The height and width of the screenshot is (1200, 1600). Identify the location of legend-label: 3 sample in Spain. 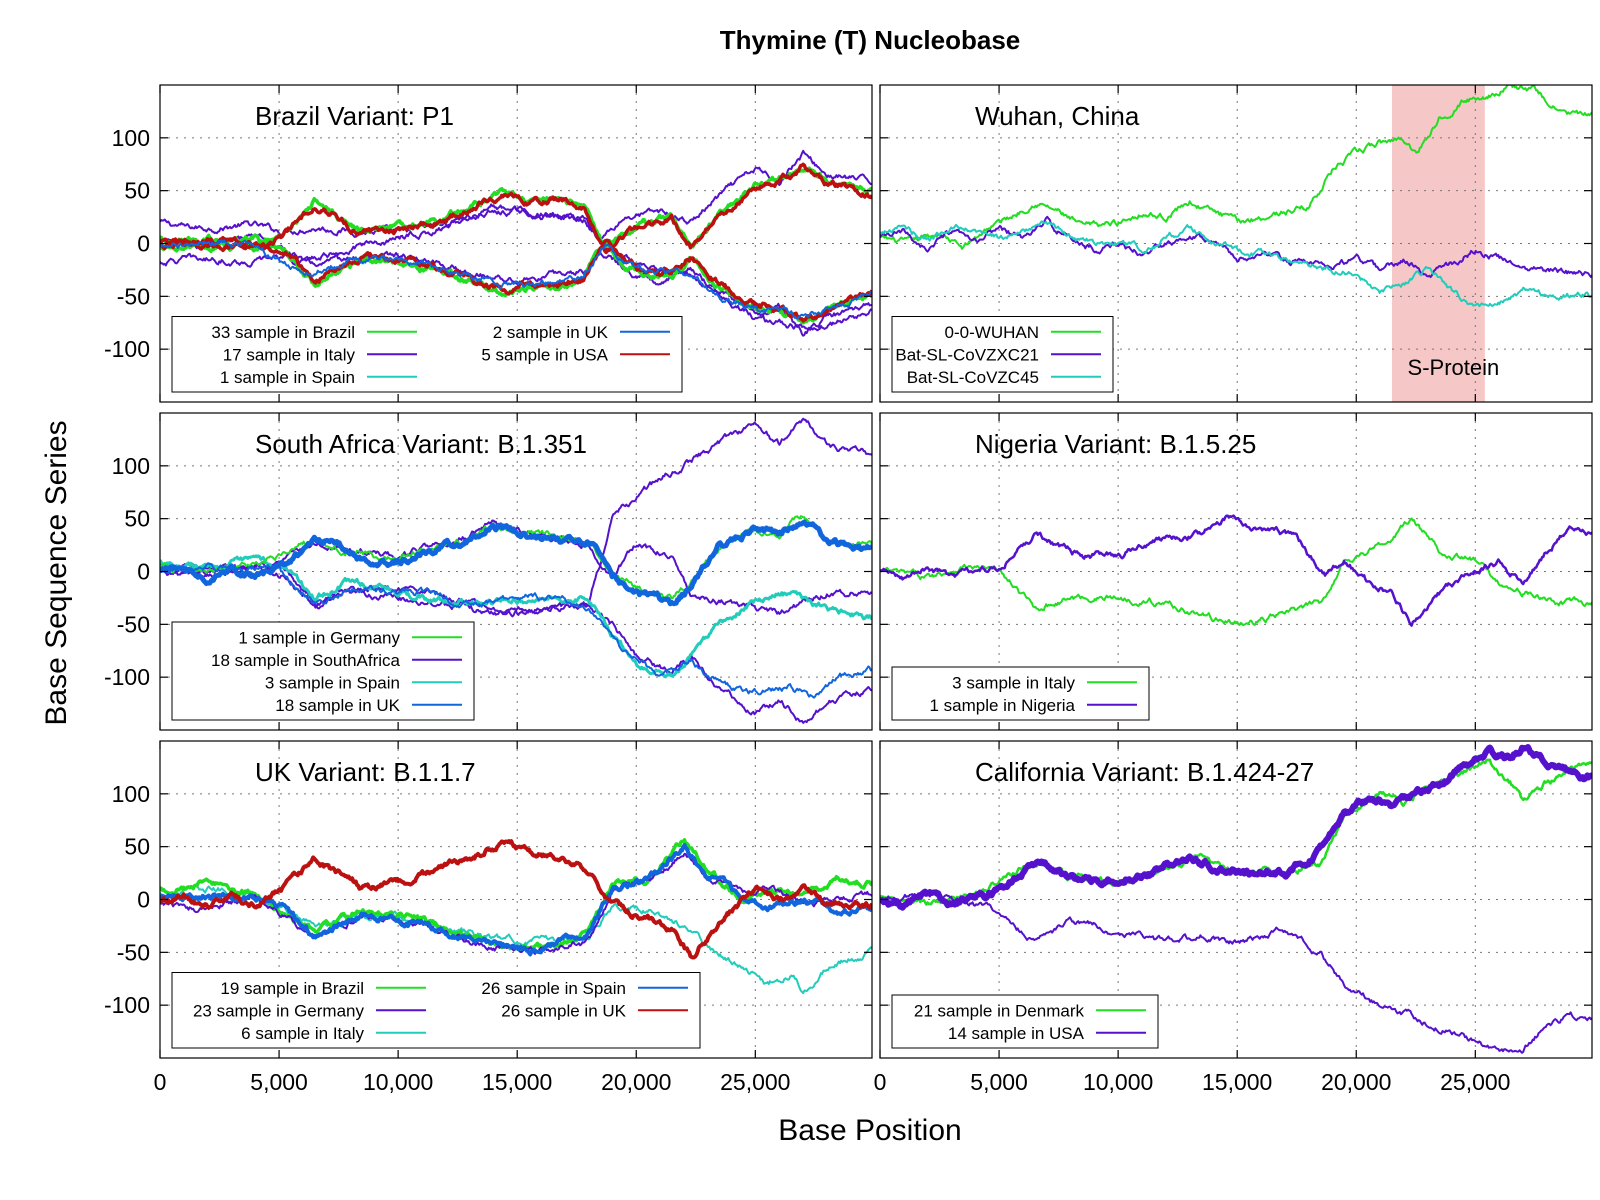
(332, 682).